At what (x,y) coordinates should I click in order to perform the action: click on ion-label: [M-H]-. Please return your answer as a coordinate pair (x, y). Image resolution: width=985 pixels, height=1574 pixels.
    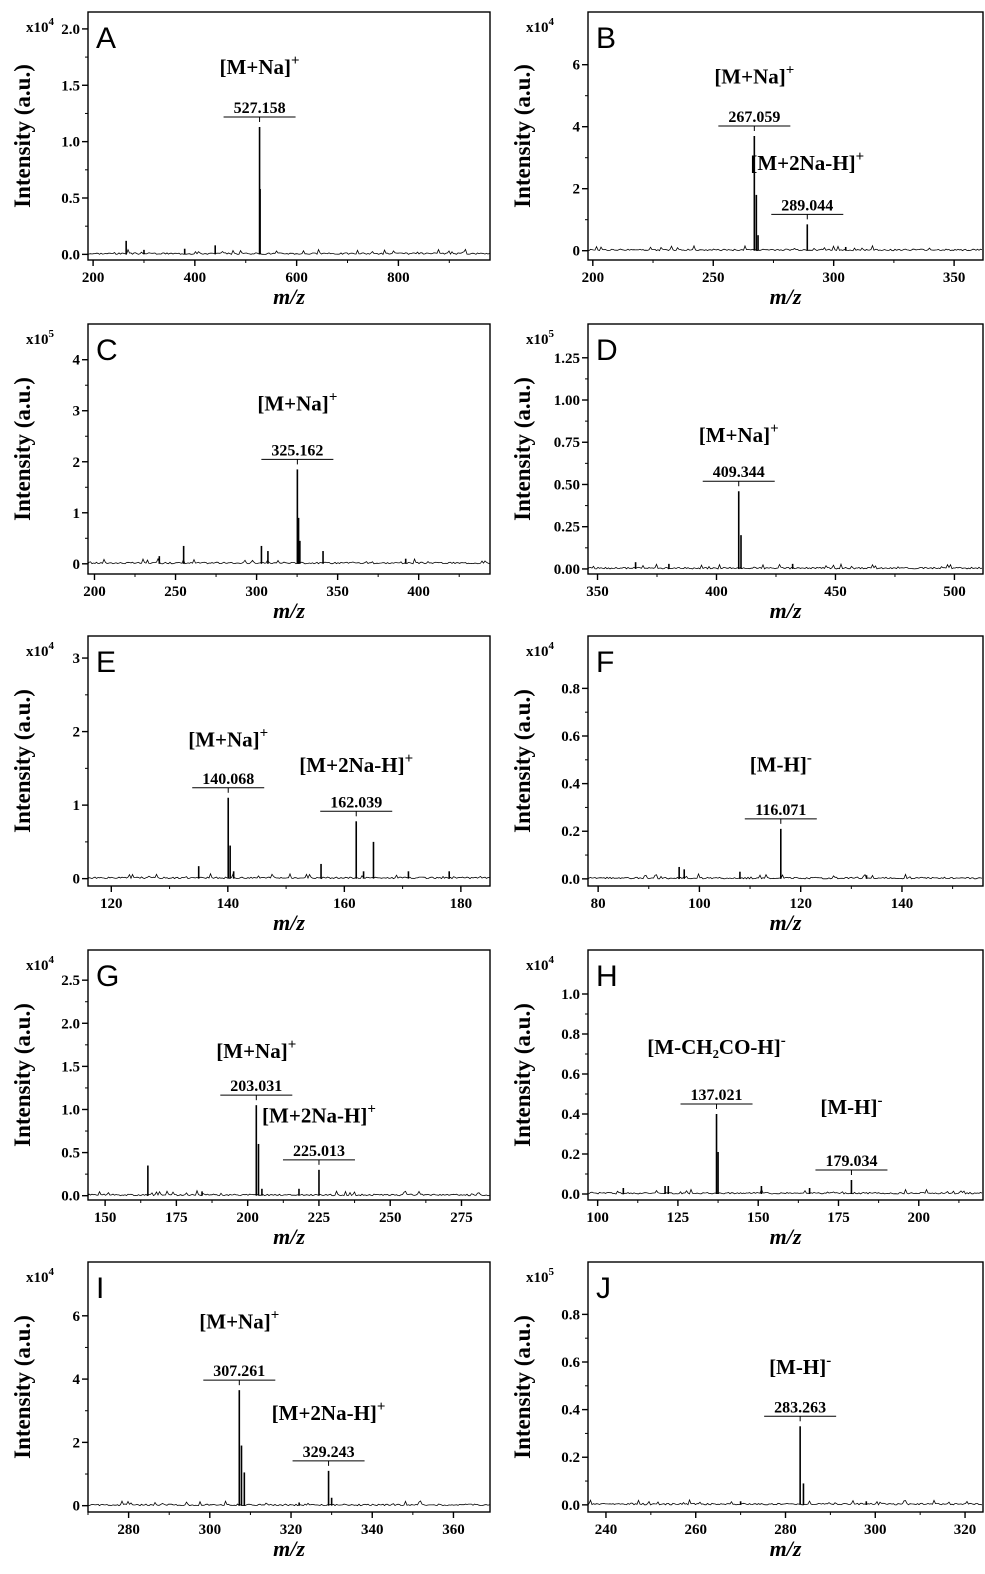
    Looking at the image, I should click on (851, 1106).